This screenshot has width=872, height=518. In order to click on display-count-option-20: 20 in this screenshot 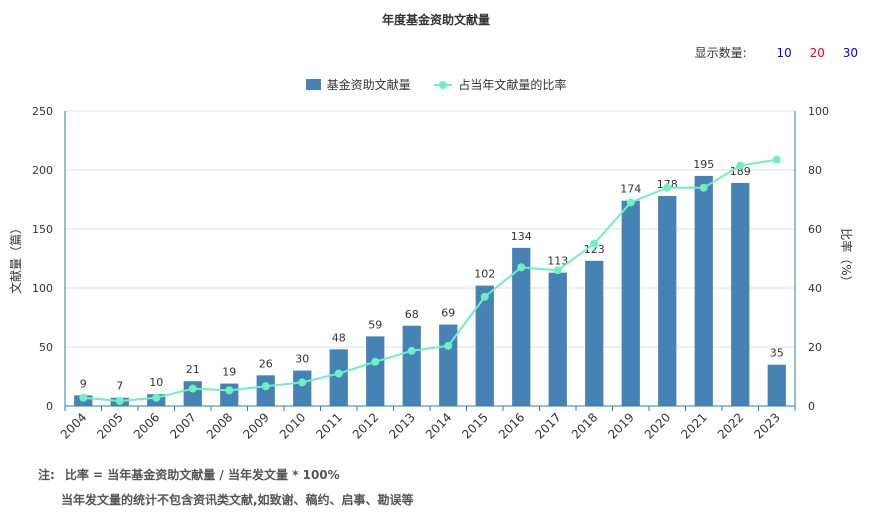, I will do `click(817, 53)`.